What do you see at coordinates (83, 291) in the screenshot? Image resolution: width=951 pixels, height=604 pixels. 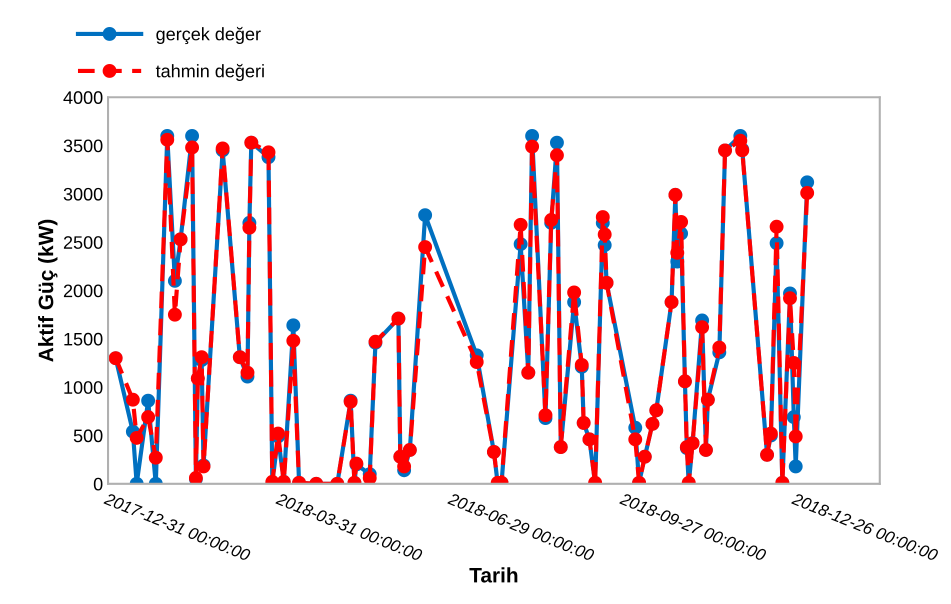 I see `y-tick-label: 2000` at bounding box center [83, 291].